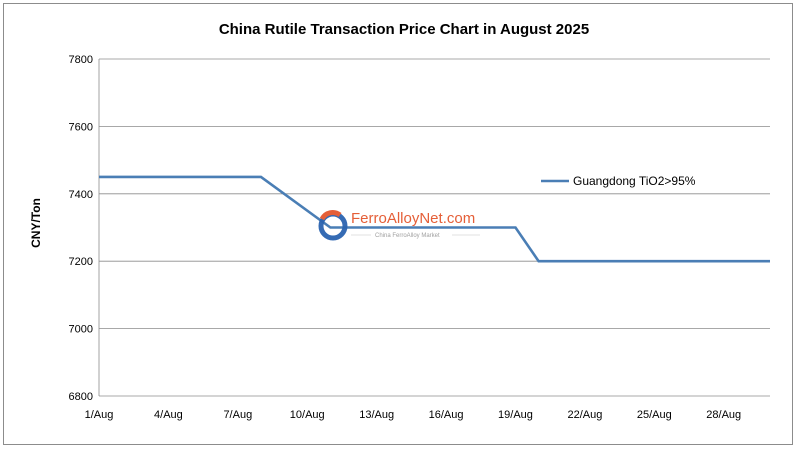 The width and height of the screenshot is (798, 450). Describe the element at coordinates (634, 181) in the screenshot. I see `legend-label: Guangdong TiO2>95%` at that location.